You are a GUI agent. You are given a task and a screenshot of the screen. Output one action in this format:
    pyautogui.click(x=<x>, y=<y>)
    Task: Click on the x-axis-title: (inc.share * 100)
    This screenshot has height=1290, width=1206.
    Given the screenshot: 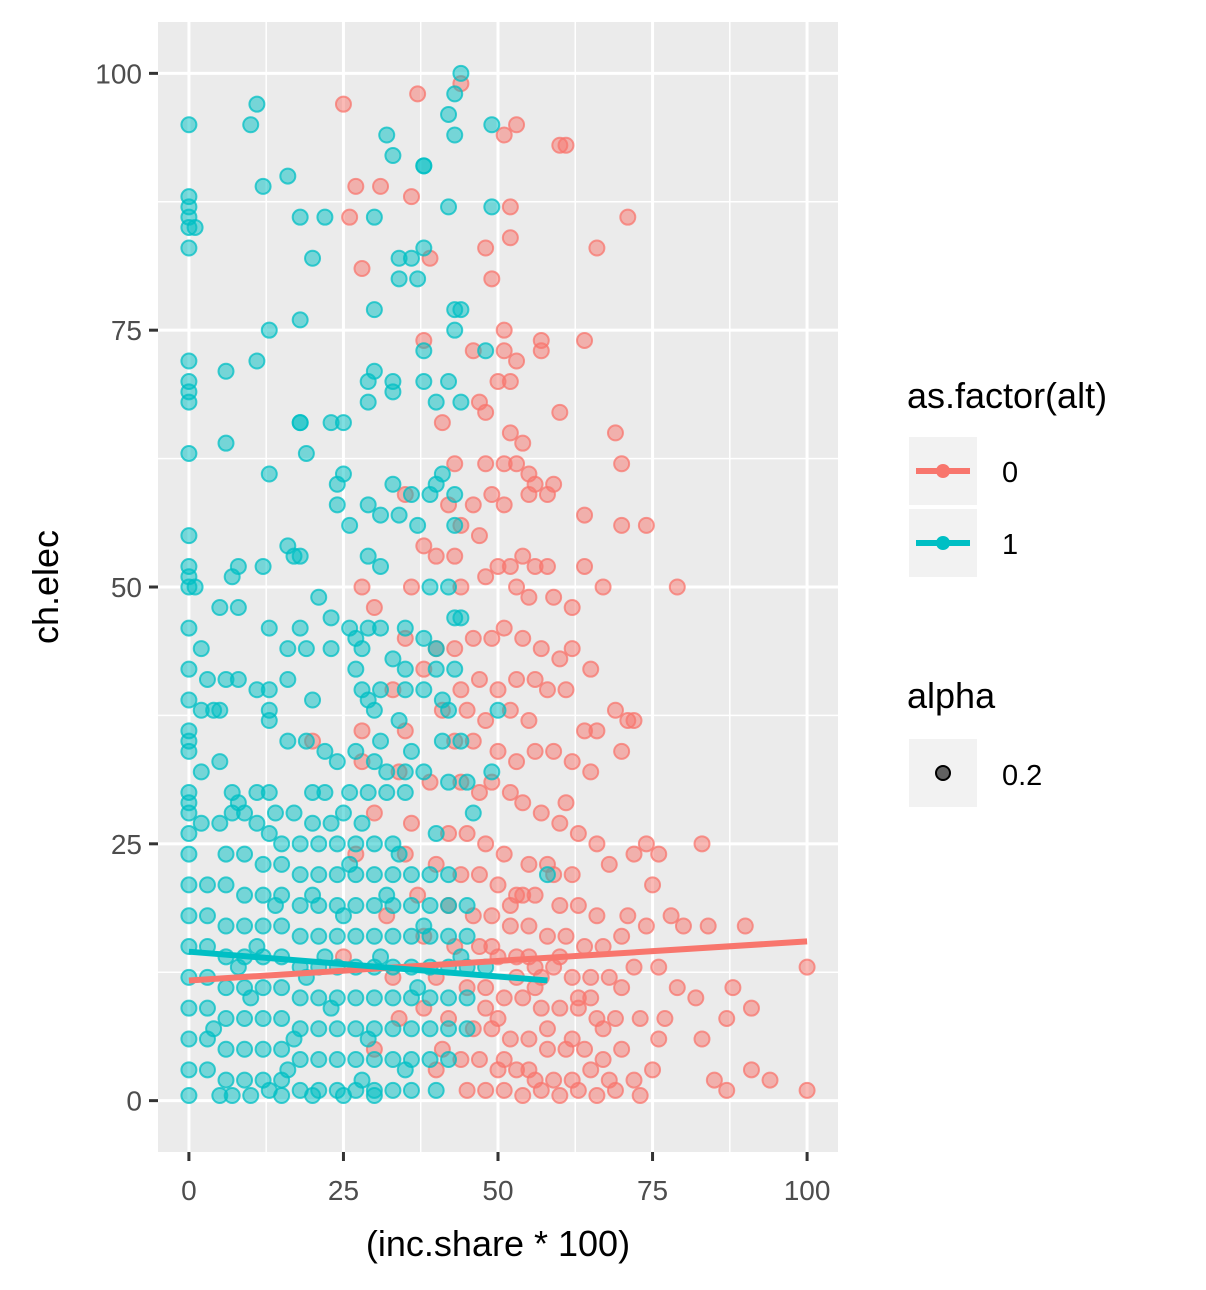 What is the action you would take?
    pyautogui.click(x=498, y=1243)
    